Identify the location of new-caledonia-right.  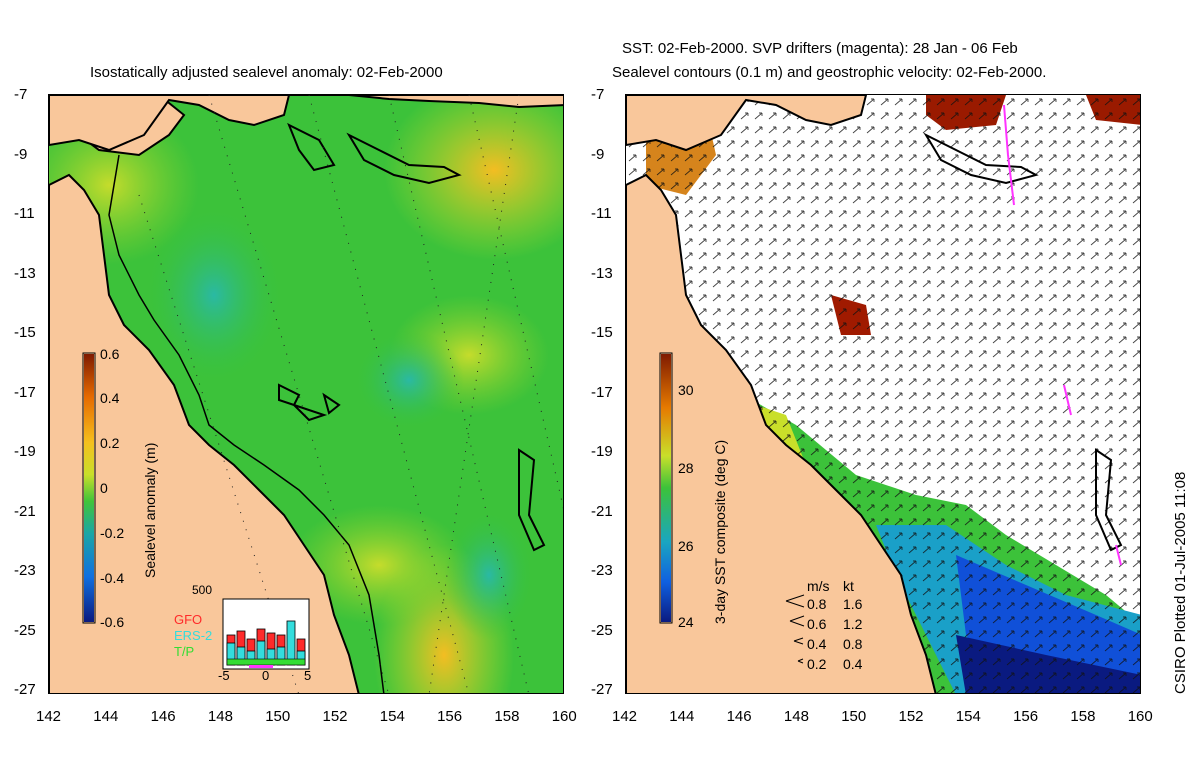
(1109, 500).